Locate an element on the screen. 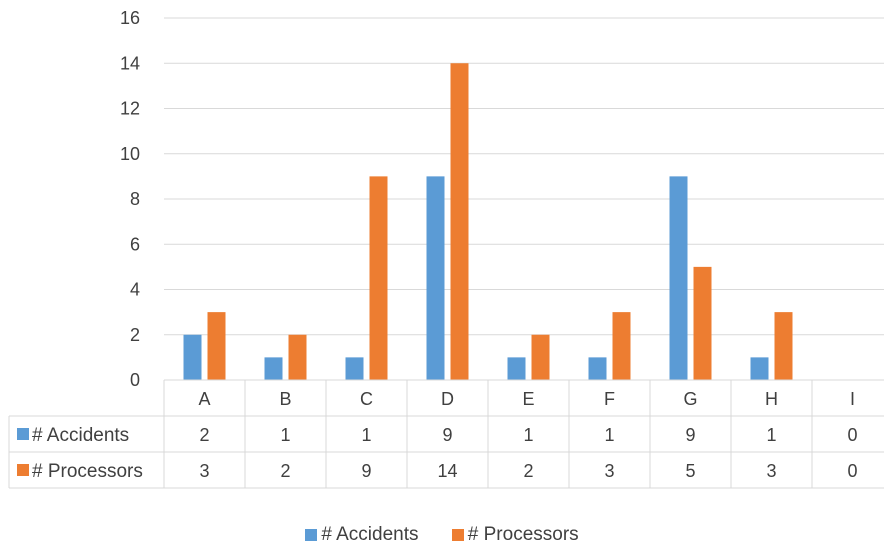  bar-accidents-h is located at coordinates (759, 368).